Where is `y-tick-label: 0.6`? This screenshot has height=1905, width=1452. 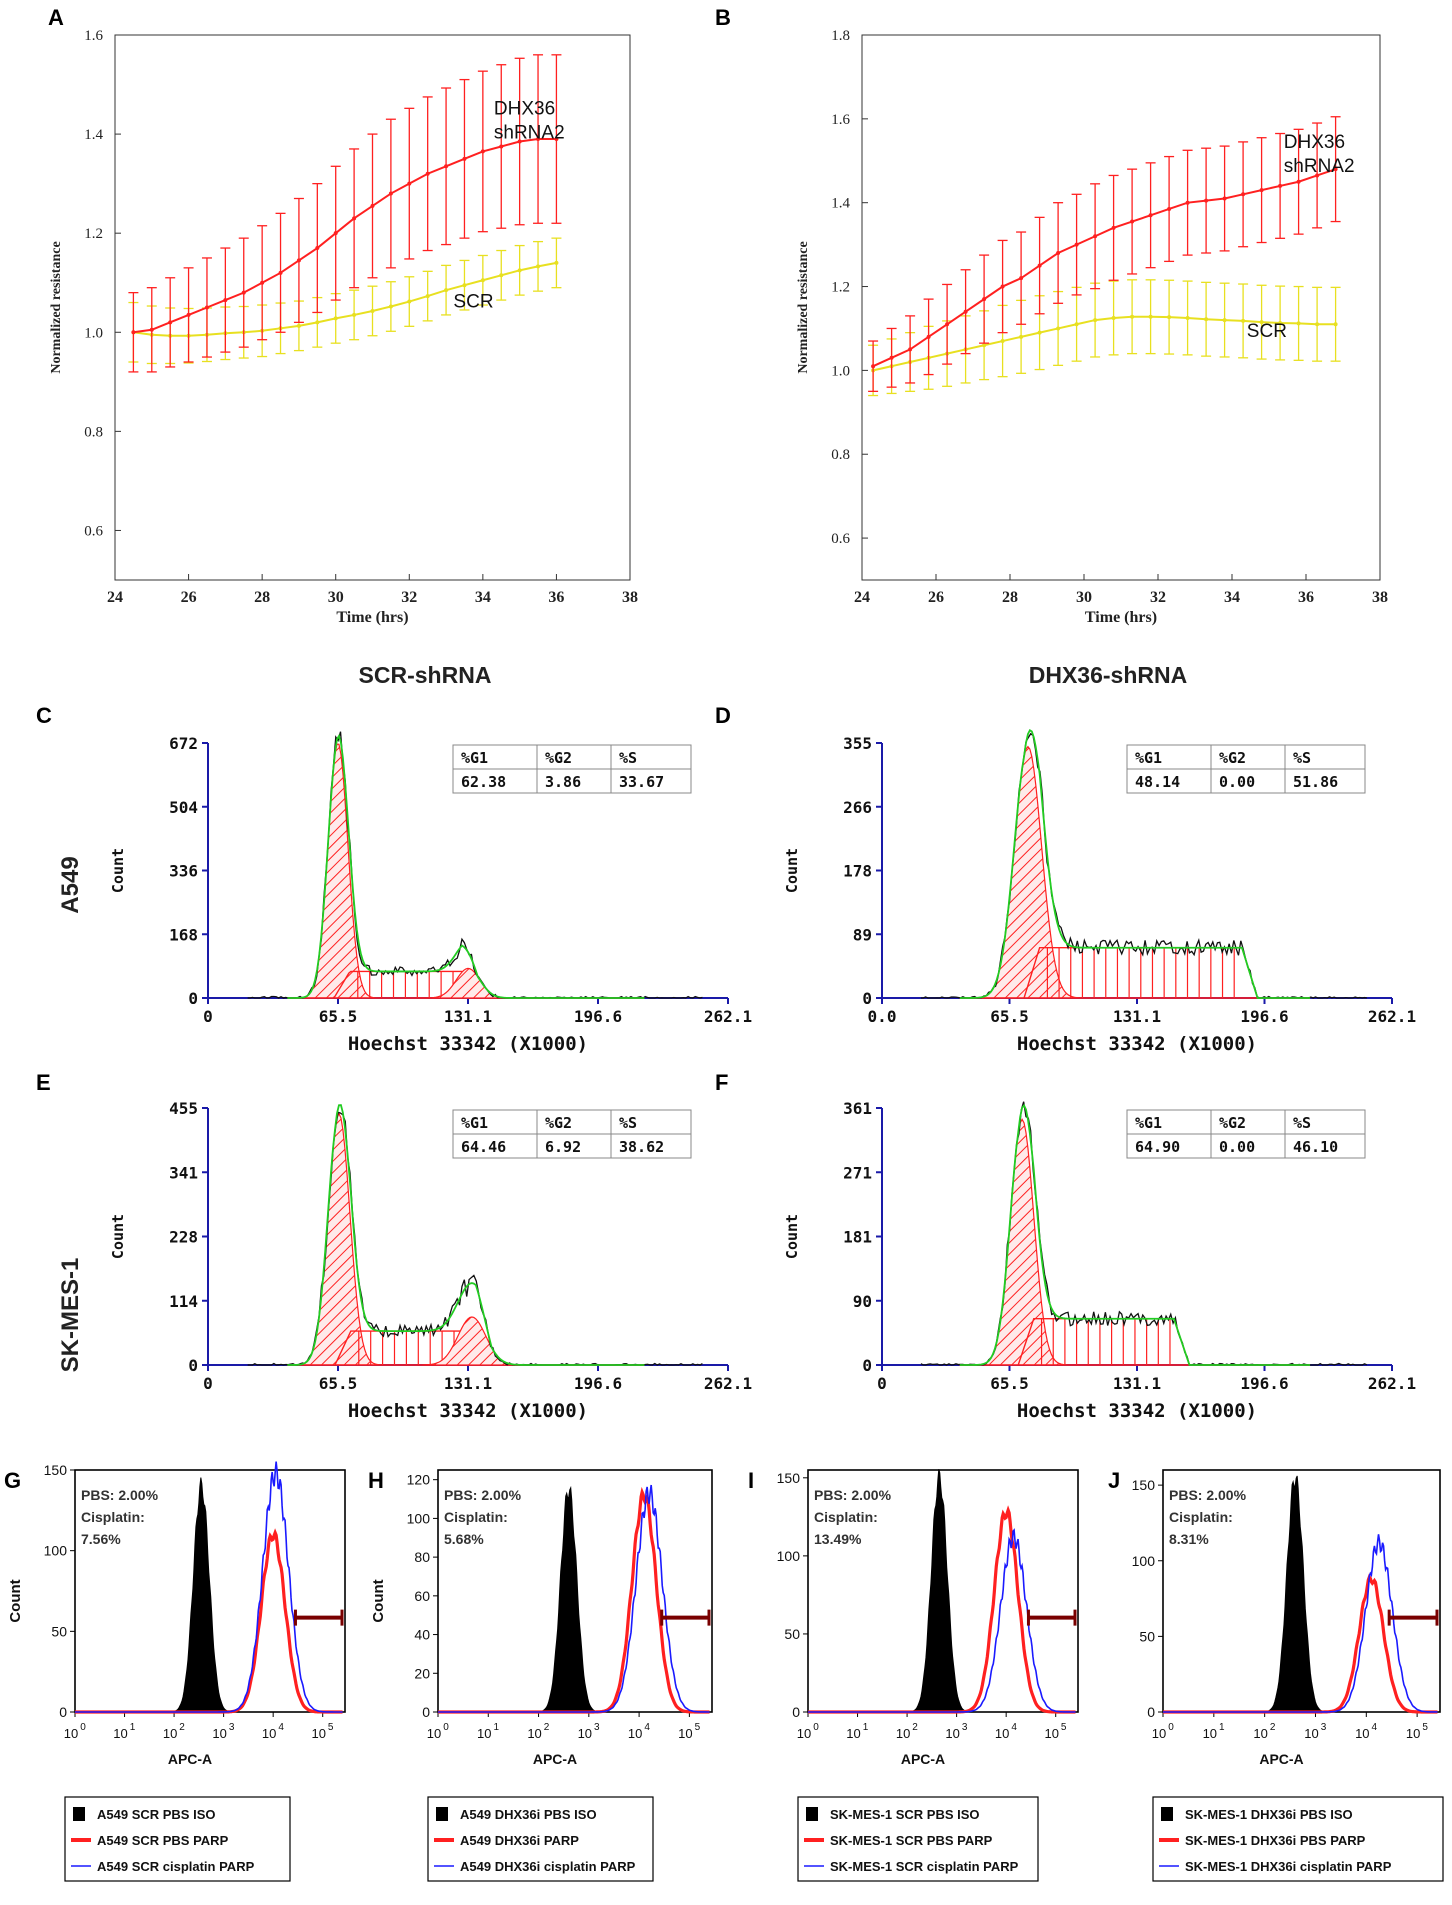 y-tick-label: 0.6 is located at coordinates (840, 539).